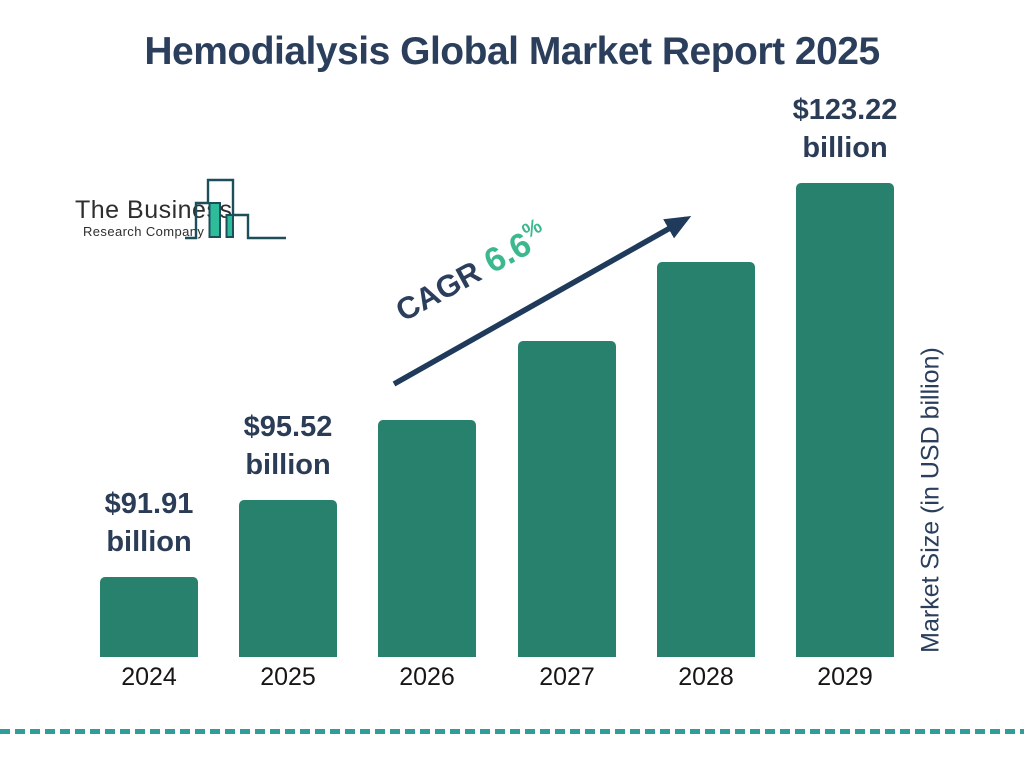 This screenshot has height=768, width=1024. Describe the element at coordinates (288, 578) in the screenshot. I see `bar-2025` at that location.